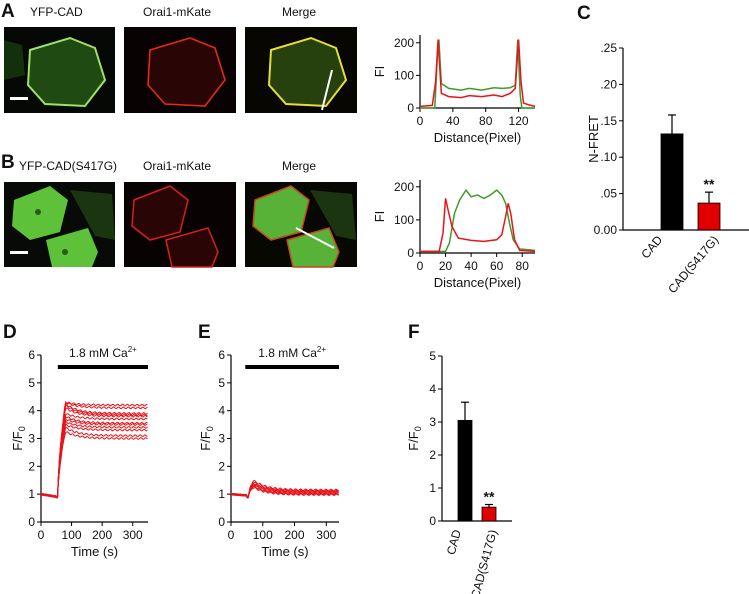 This screenshot has width=749, height=594. What do you see at coordinates (608, 48) in the screenshot?
I see `y-tick-label: .25` at bounding box center [608, 48].